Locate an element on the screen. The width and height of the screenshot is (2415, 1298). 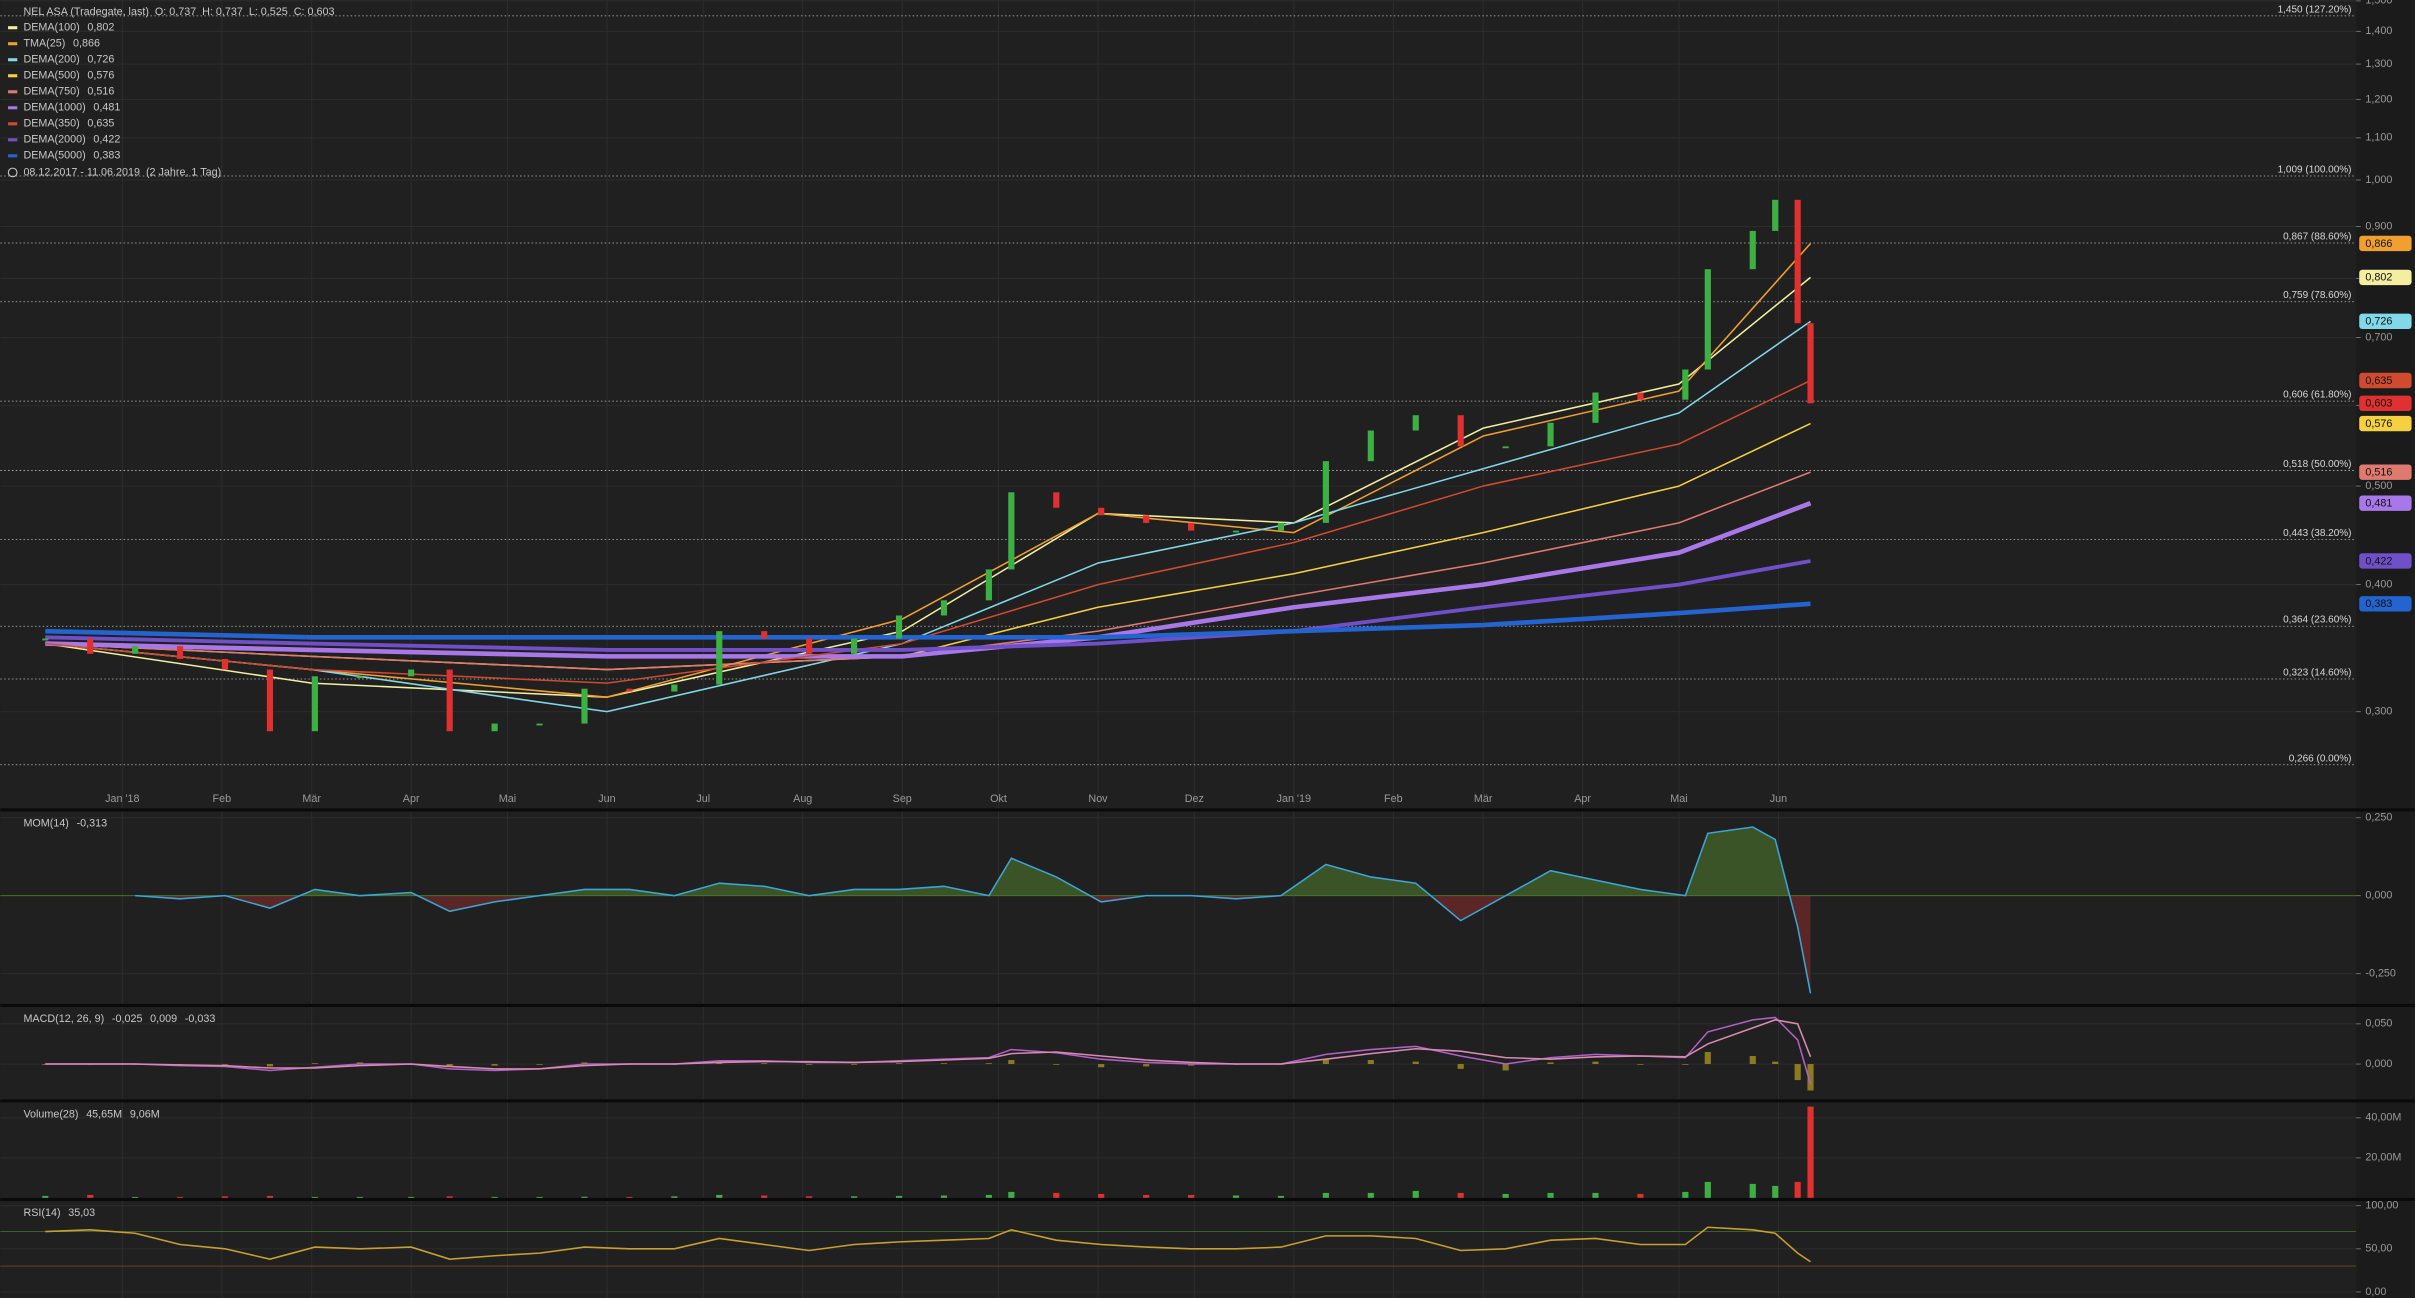
x-tick-label: Jan '18 is located at coordinates (122, 799).